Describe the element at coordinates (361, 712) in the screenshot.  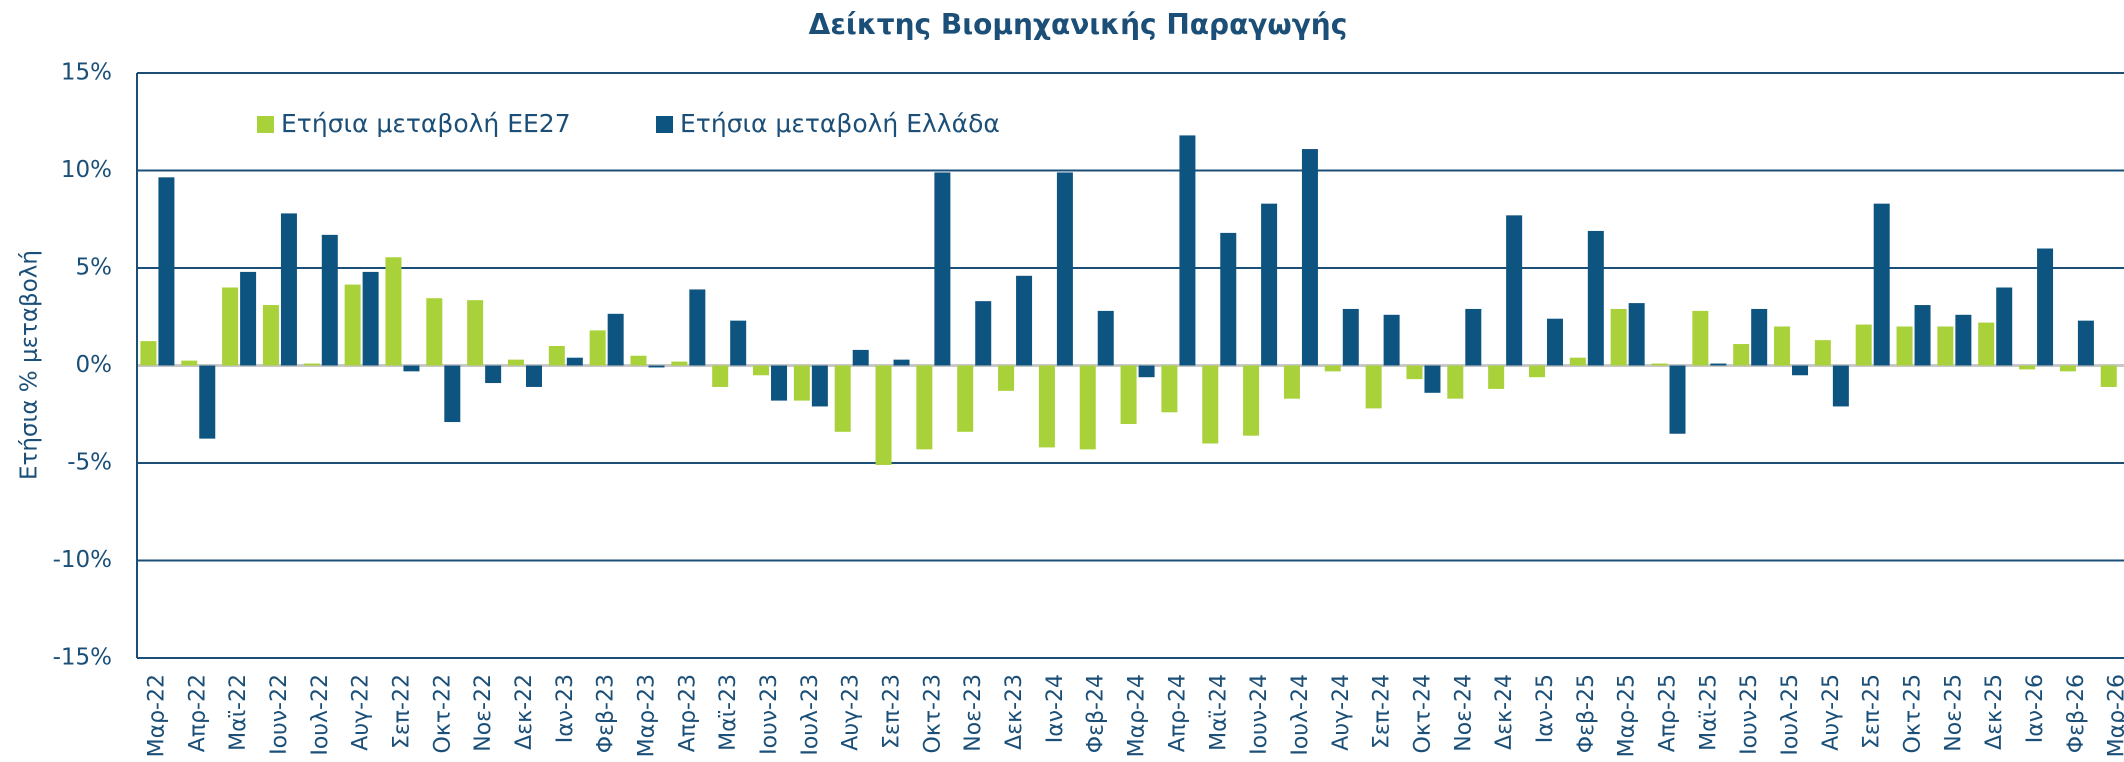
I see `x-tick-label: Αυγ-22` at that location.